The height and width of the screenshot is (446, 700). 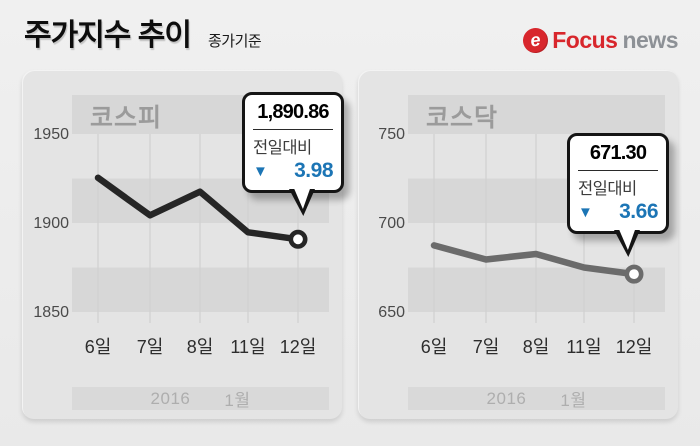 I want to click on focus-news-logo: e Focus news, so click(x=599, y=40).